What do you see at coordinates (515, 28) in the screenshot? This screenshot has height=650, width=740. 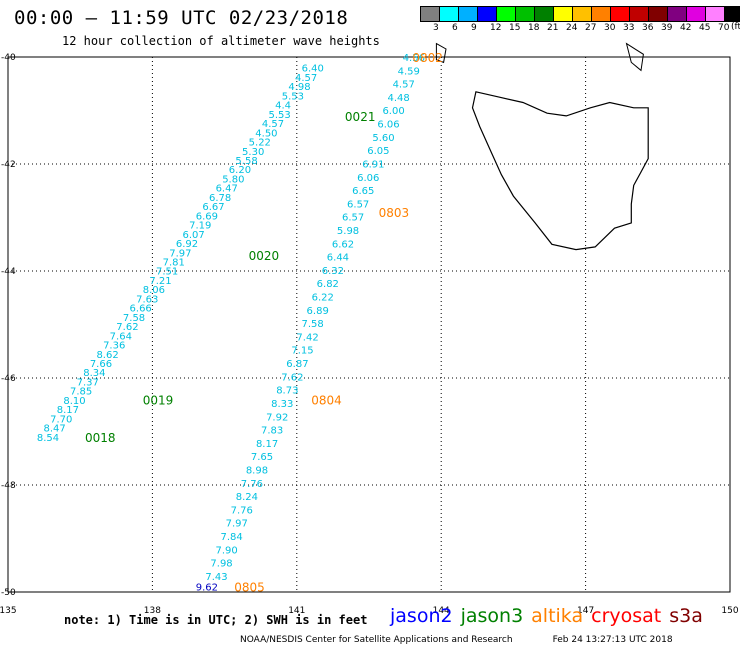 I see `color-scale-label: 15` at bounding box center [515, 28].